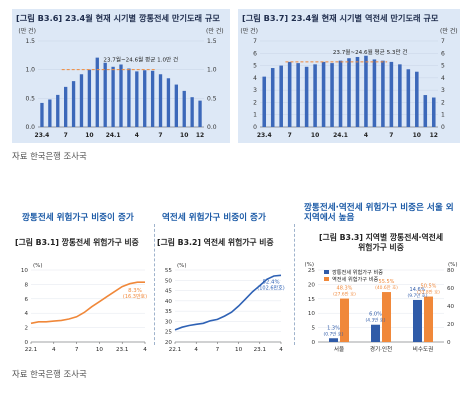 Image resolution: width=474 pixels, height=406 pixels. I want to click on b37-xtick: 4, so click(366, 135).